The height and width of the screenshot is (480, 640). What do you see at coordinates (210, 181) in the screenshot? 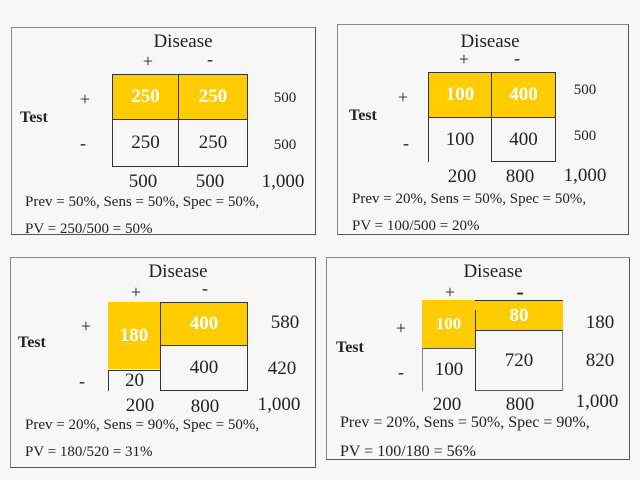
I see `col-total-negative: 500` at bounding box center [210, 181].